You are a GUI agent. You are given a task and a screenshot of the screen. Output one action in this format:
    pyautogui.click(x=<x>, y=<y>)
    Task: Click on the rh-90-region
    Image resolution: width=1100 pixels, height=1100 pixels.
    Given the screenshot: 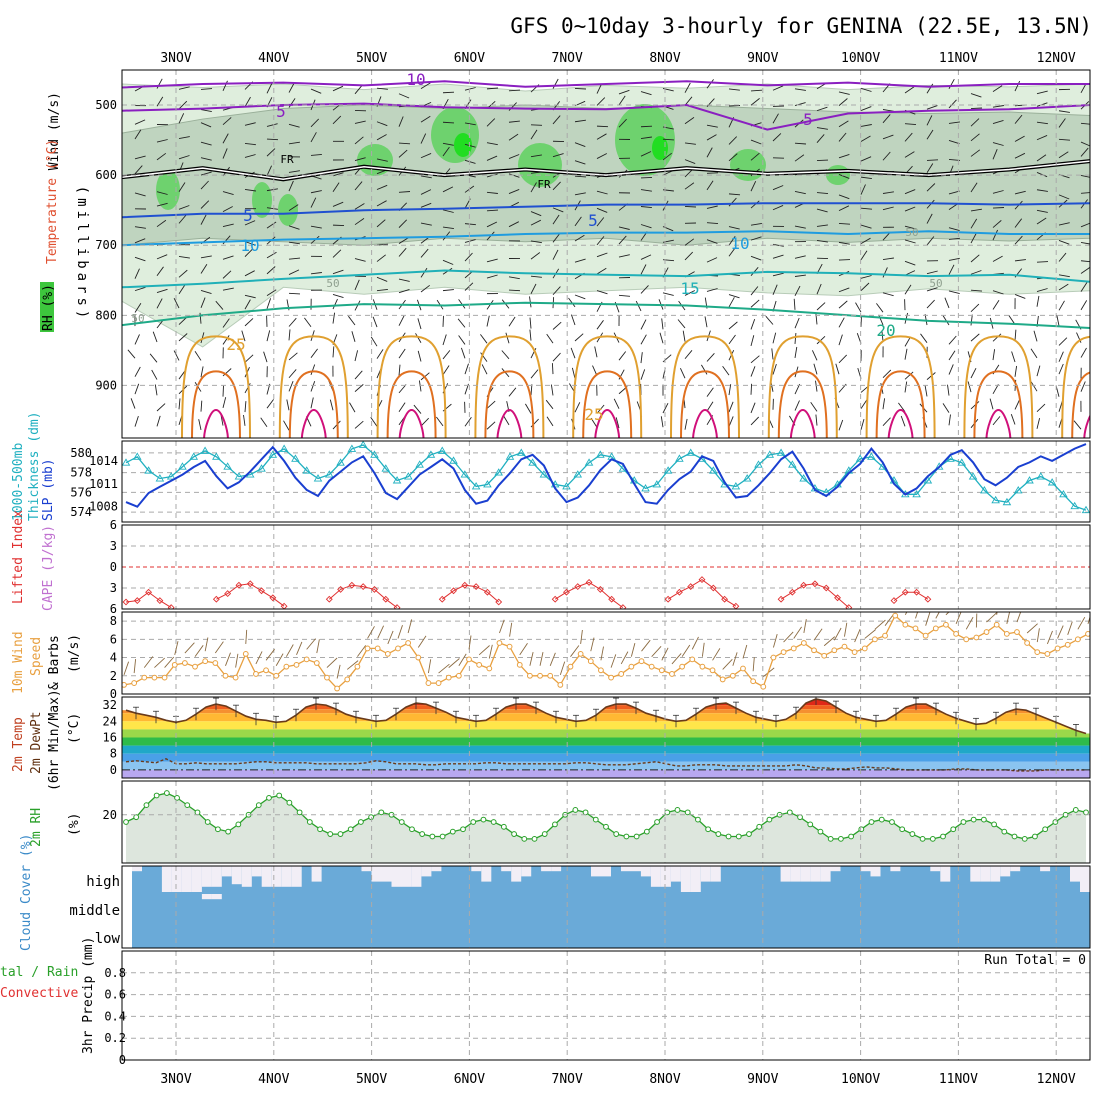 What is the action you would take?
    pyautogui.click(x=540, y=165)
    